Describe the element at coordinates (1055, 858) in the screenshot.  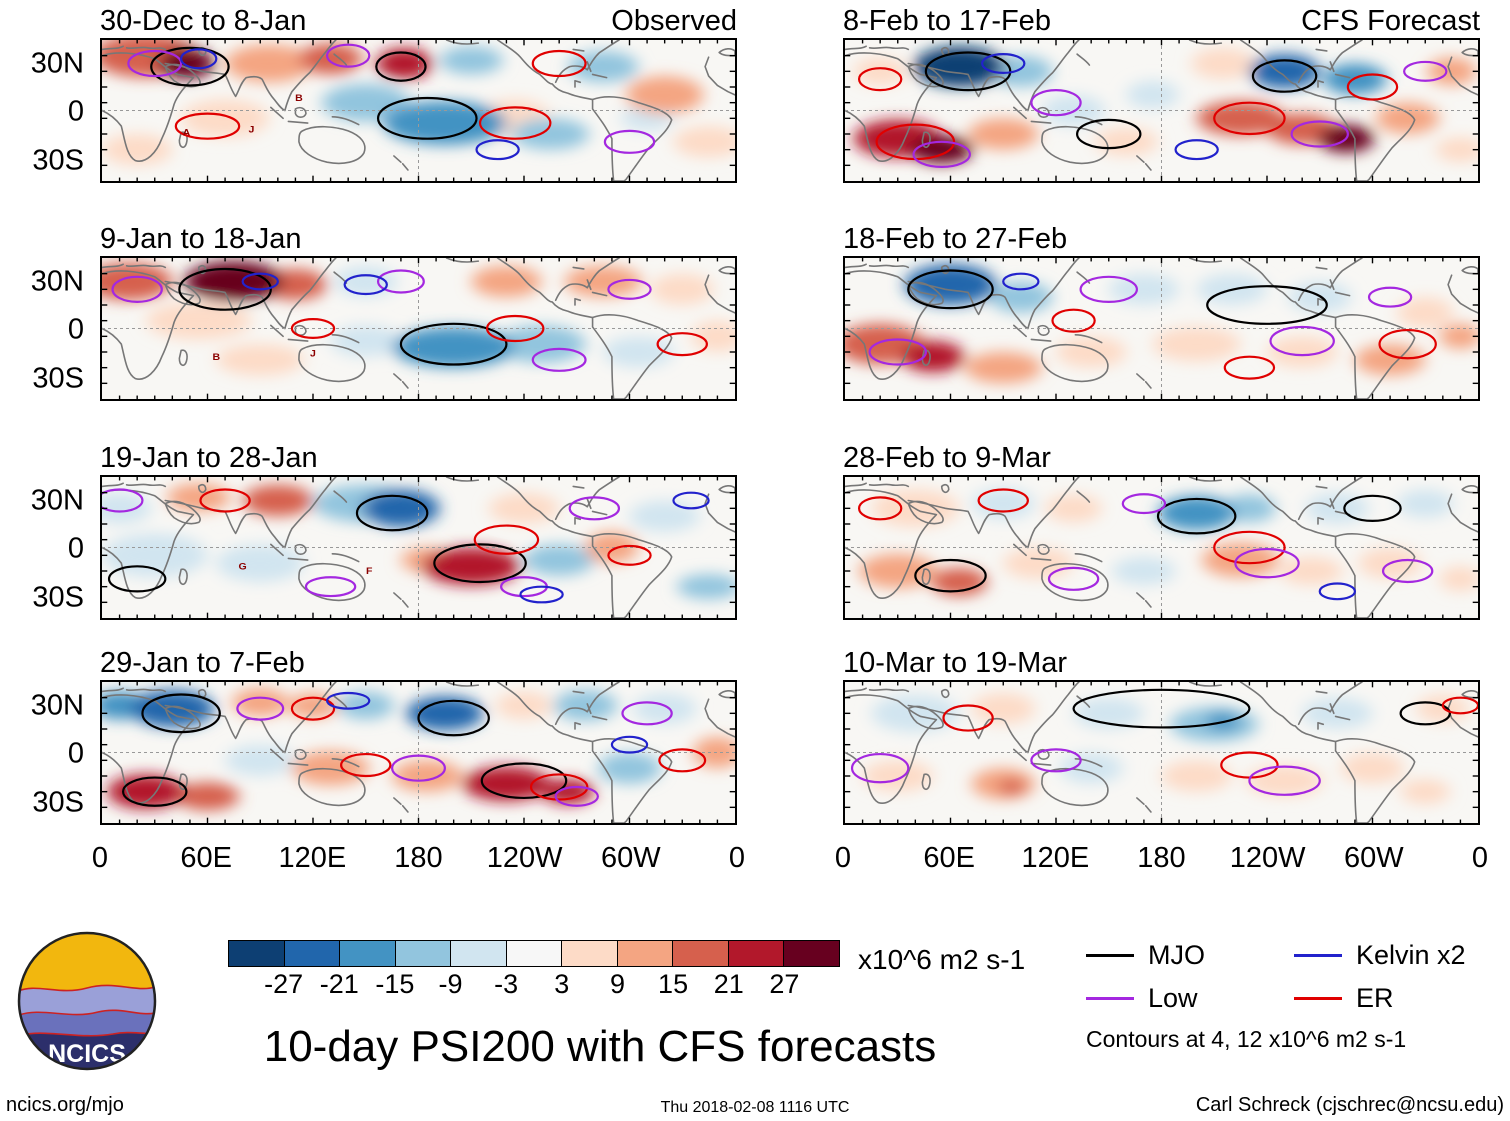
I see `lon-label: 120E` at that location.